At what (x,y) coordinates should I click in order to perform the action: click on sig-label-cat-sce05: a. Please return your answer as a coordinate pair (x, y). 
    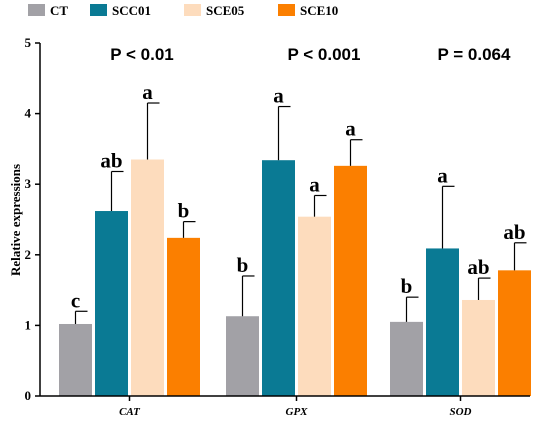
    Looking at the image, I should click on (147, 92).